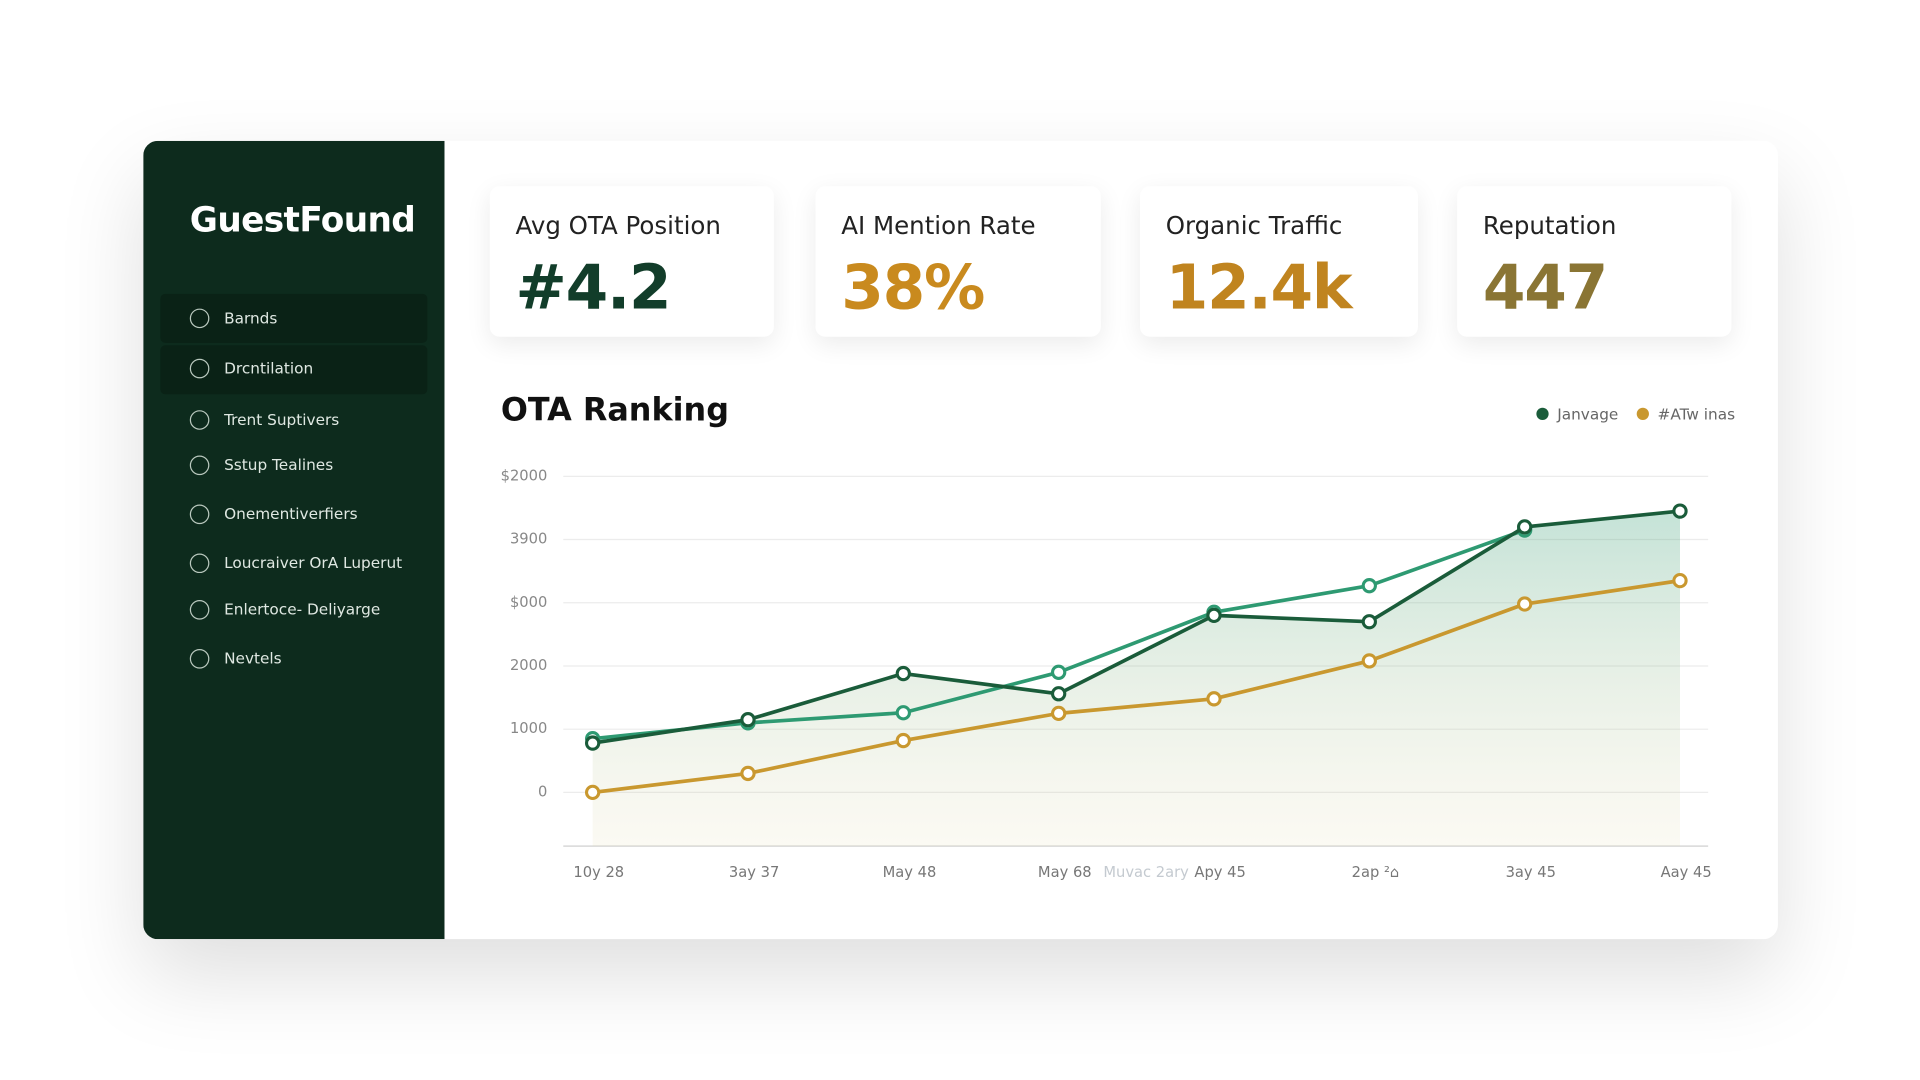  What do you see at coordinates (291, 513) in the screenshot?
I see `nav-item: Onementiverfiers` at bounding box center [291, 513].